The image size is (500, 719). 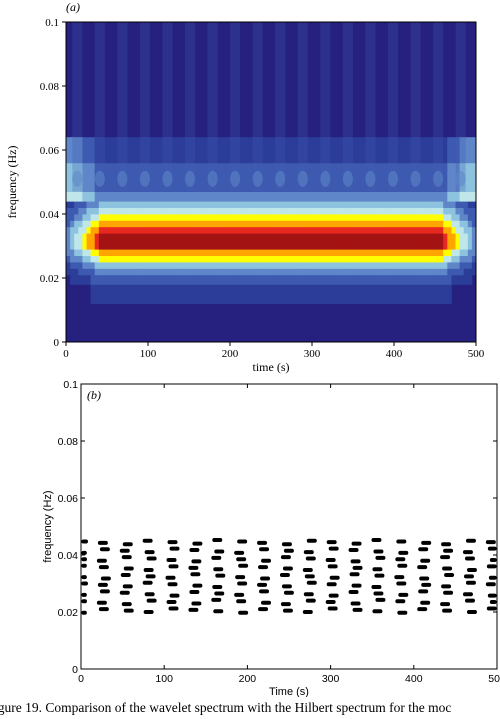 I want to click on heatmap-lobe, so click(x=280, y=178).